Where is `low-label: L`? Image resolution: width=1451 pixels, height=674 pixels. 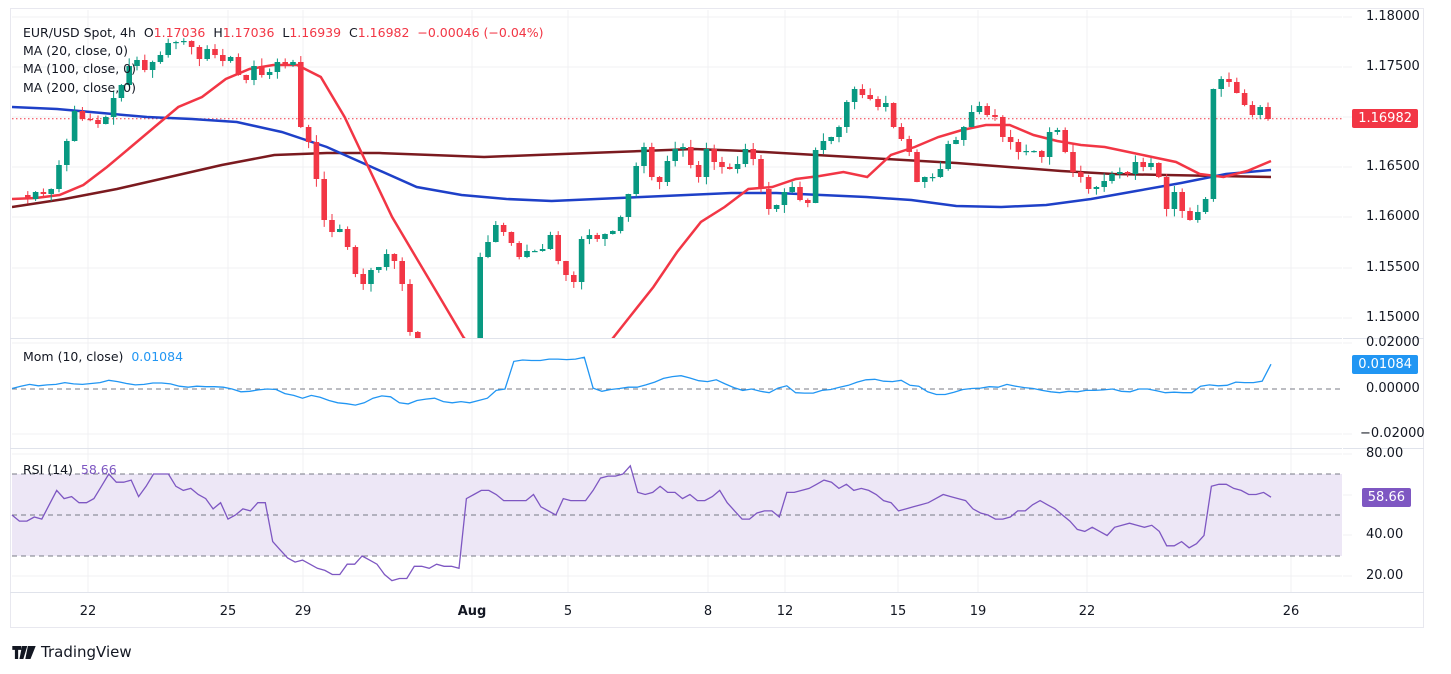
low-label: L is located at coordinates (286, 32).